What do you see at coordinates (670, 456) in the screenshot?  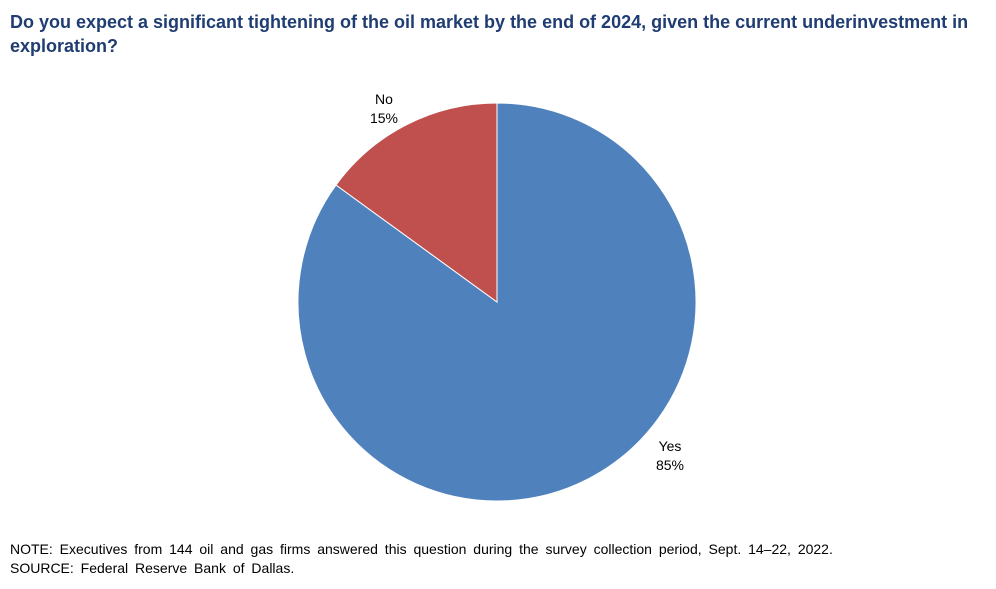 I see `slice-label-yes: Yes 85%` at bounding box center [670, 456].